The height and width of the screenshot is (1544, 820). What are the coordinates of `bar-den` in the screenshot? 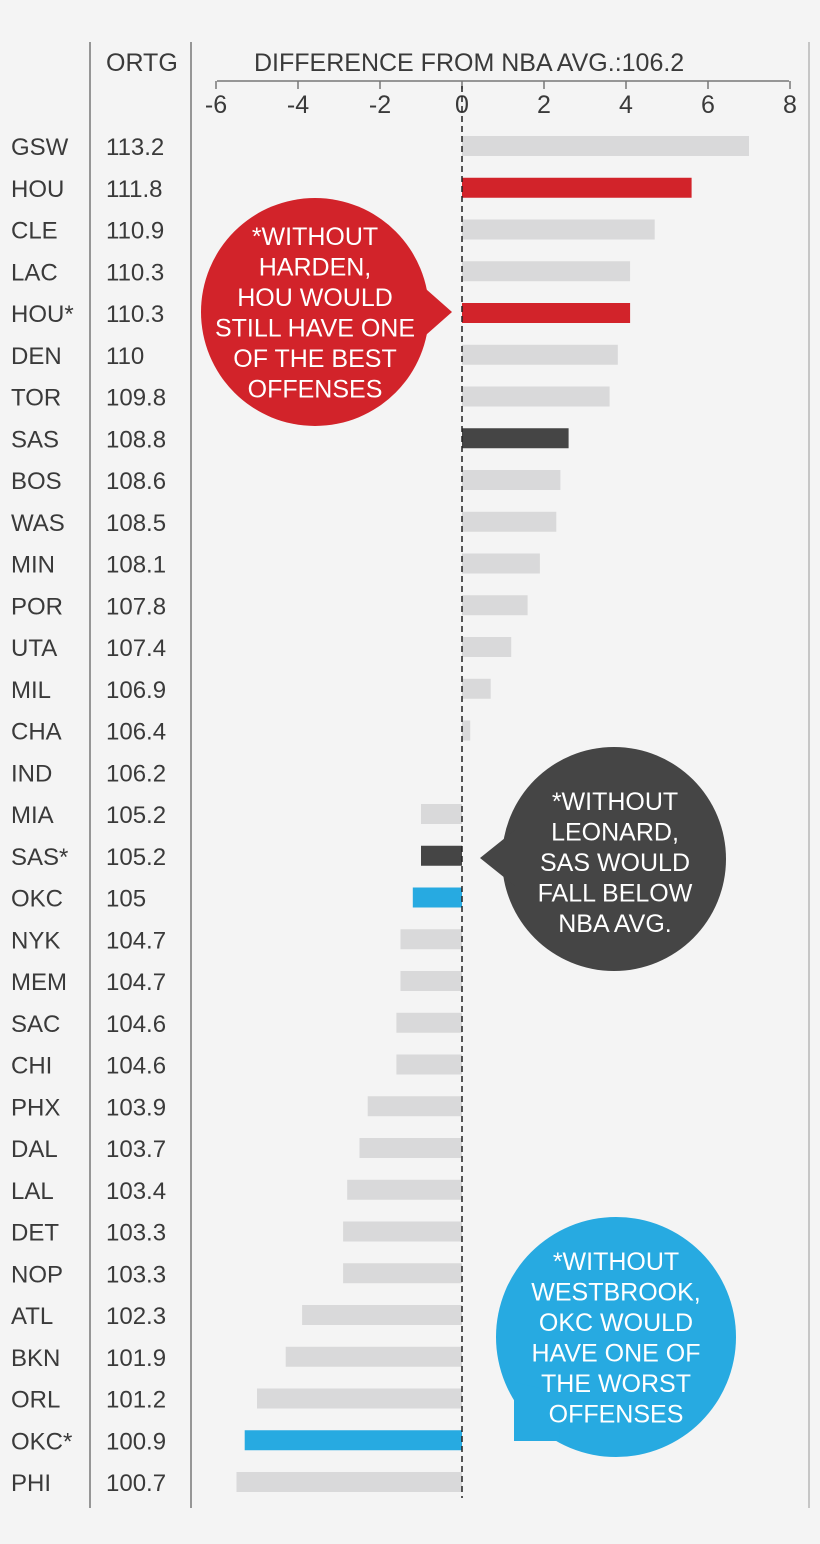 It's located at (540, 354).